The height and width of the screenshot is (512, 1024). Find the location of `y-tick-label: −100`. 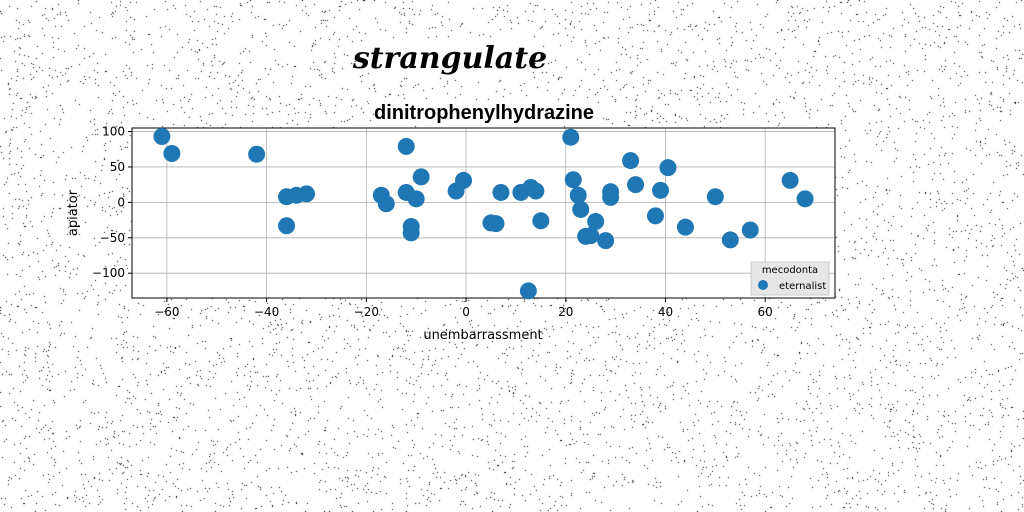

y-tick-label: −100 is located at coordinates (108, 273).